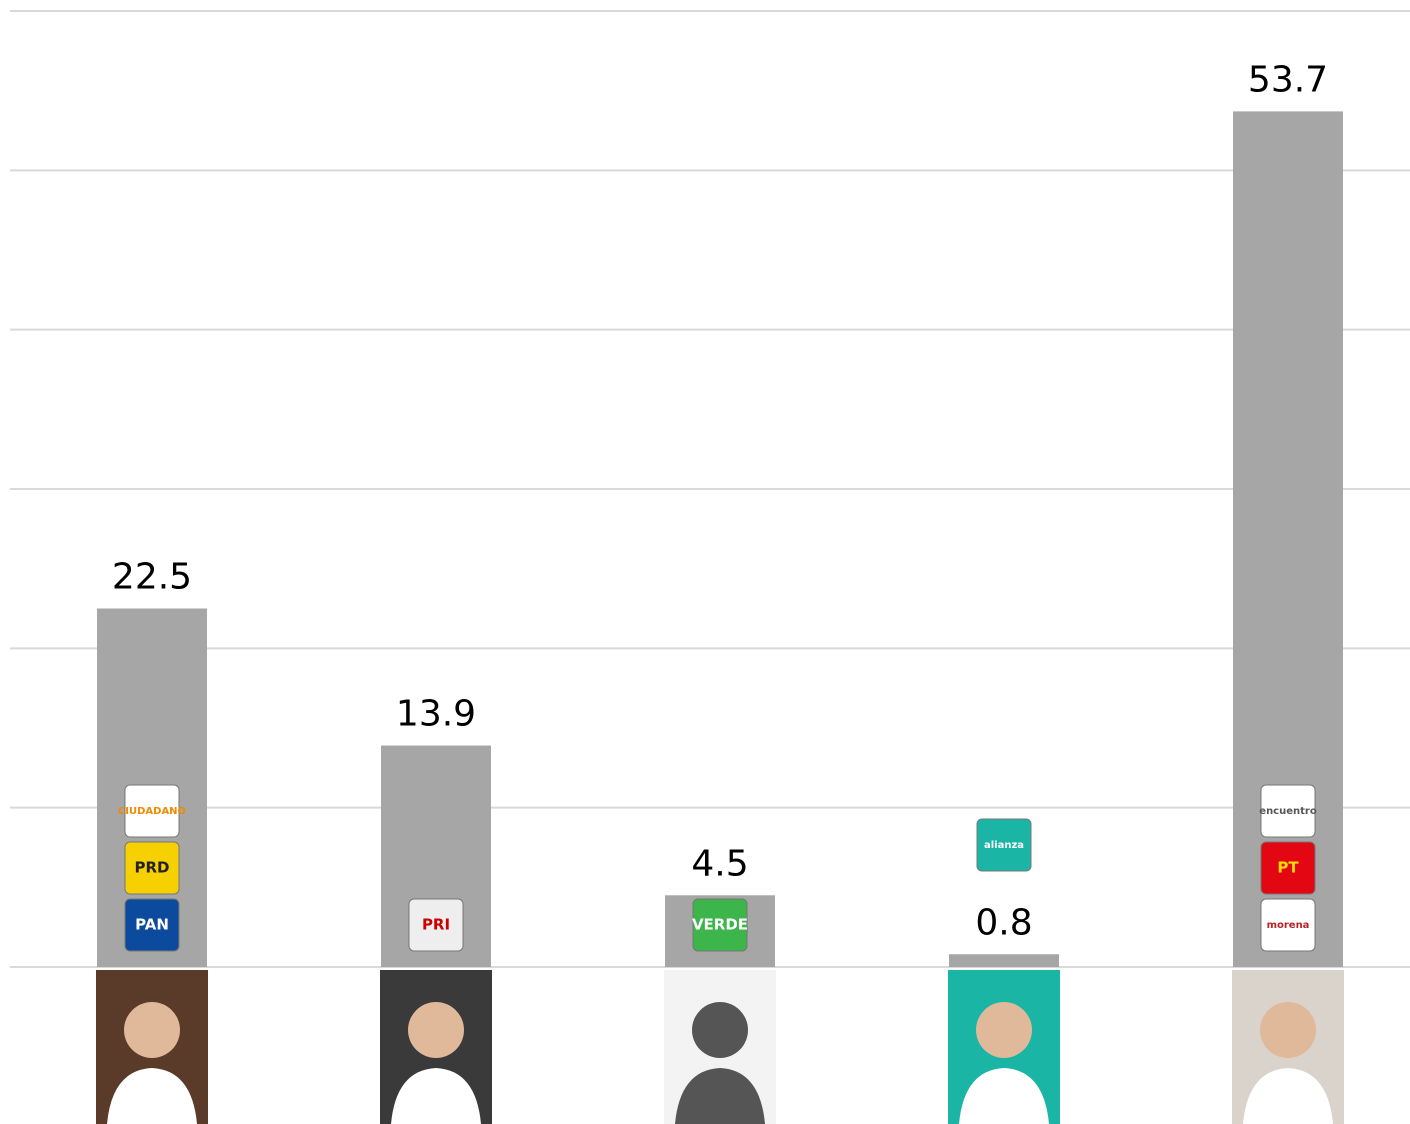 This screenshot has width=1410, height=1124. What do you see at coordinates (436, 714) in the screenshot?
I see `value-label: 13.9` at bounding box center [436, 714].